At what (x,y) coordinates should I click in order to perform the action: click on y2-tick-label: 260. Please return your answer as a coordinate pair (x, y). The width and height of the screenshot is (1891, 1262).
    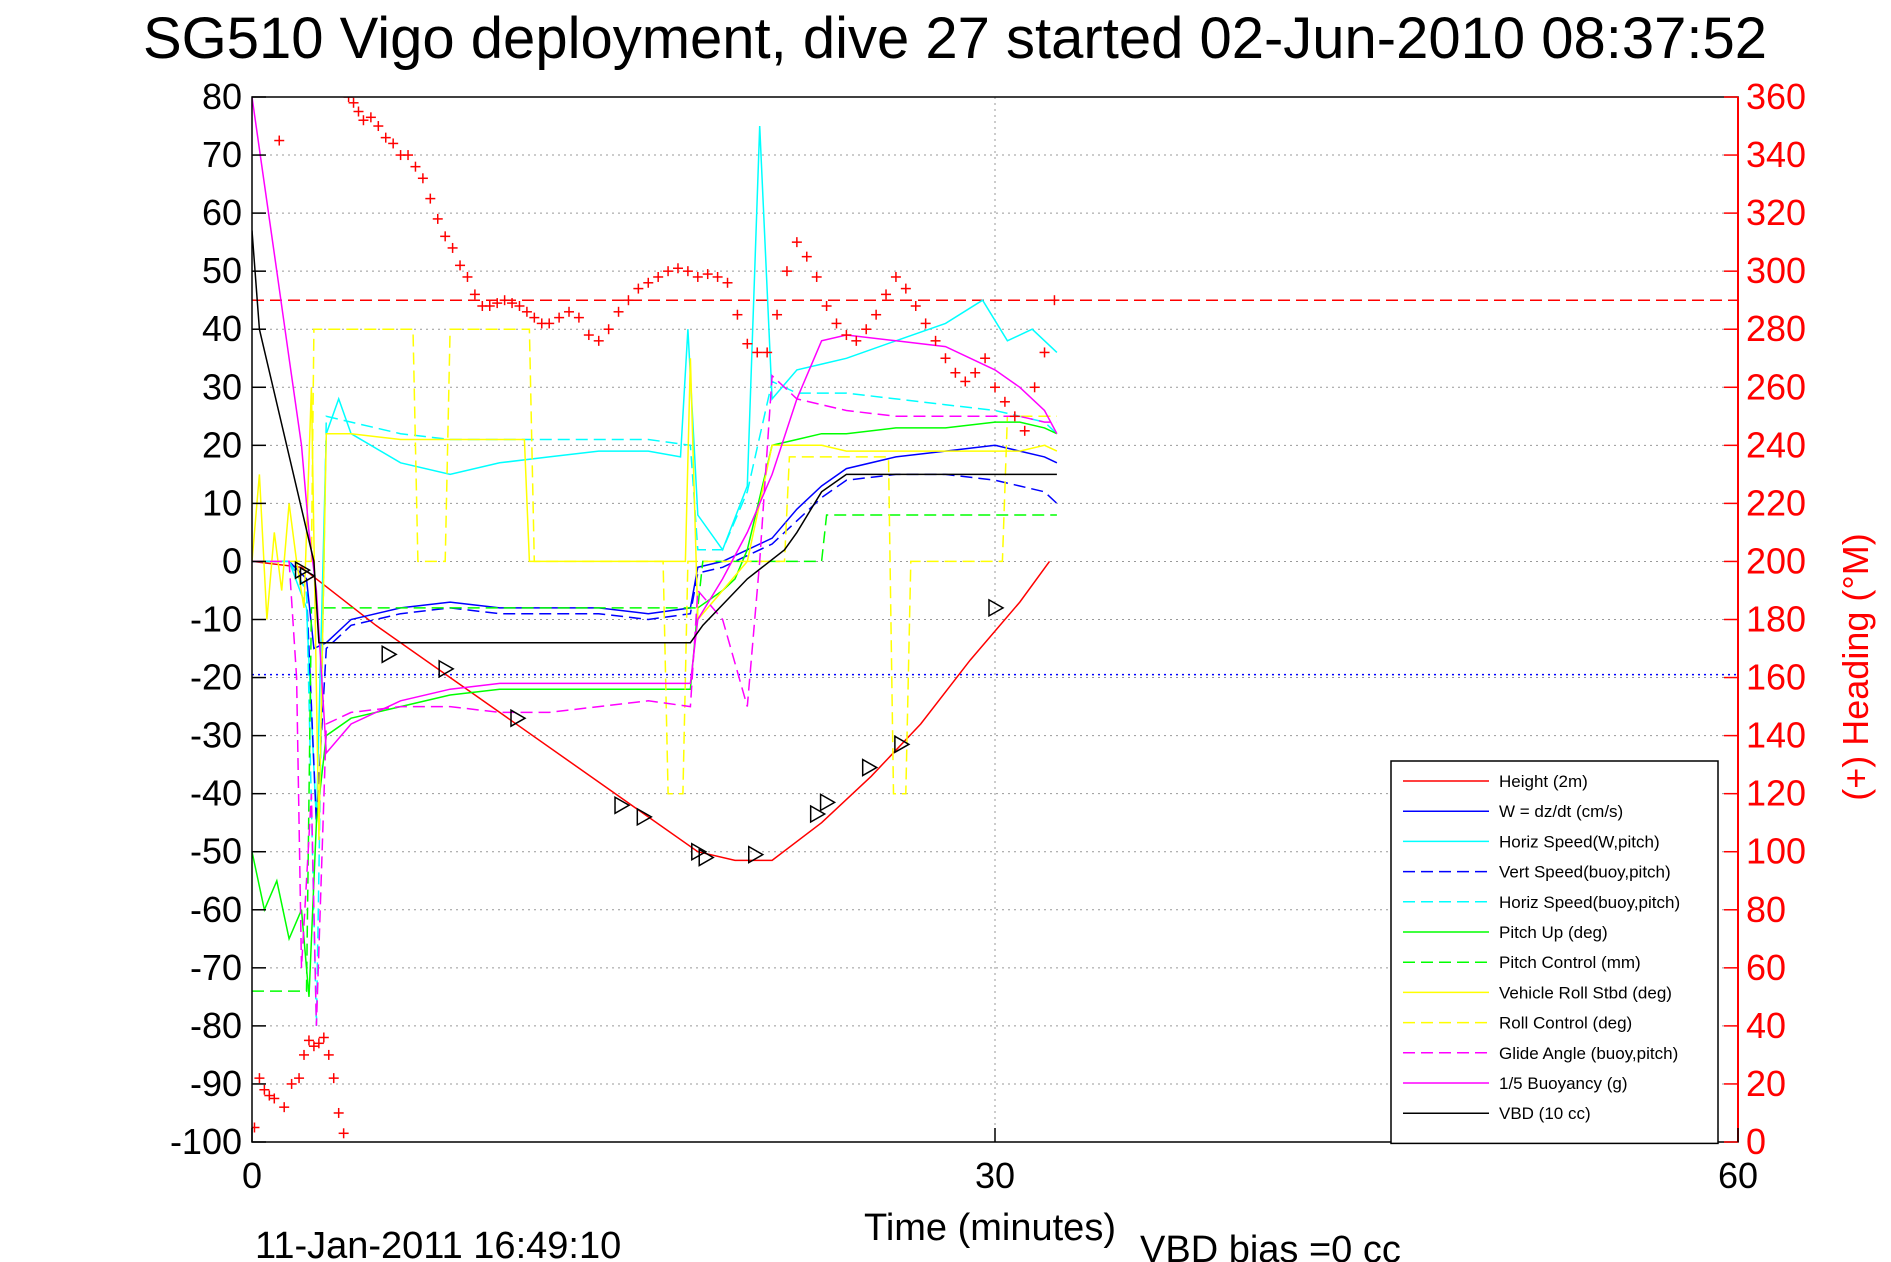
    Looking at the image, I should click on (1776, 386).